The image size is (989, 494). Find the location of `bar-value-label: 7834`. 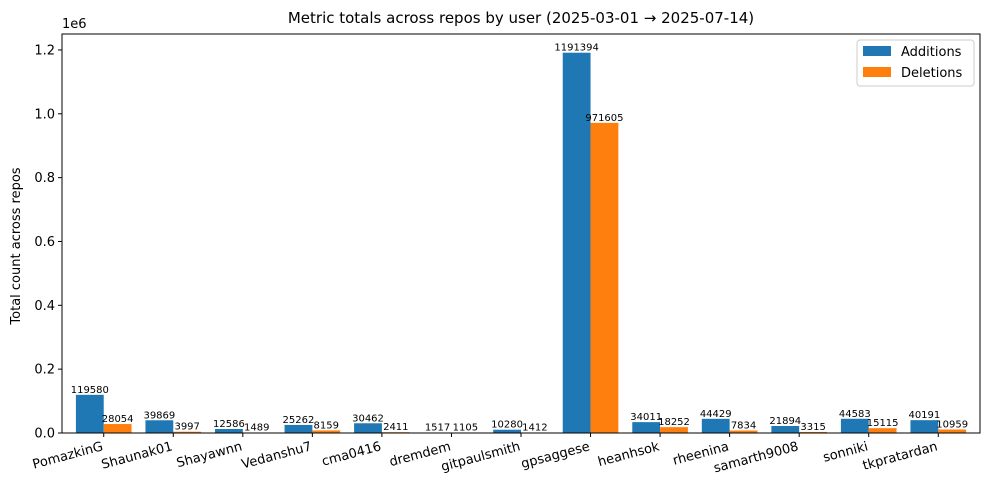

bar-value-label: 7834 is located at coordinates (743, 426).